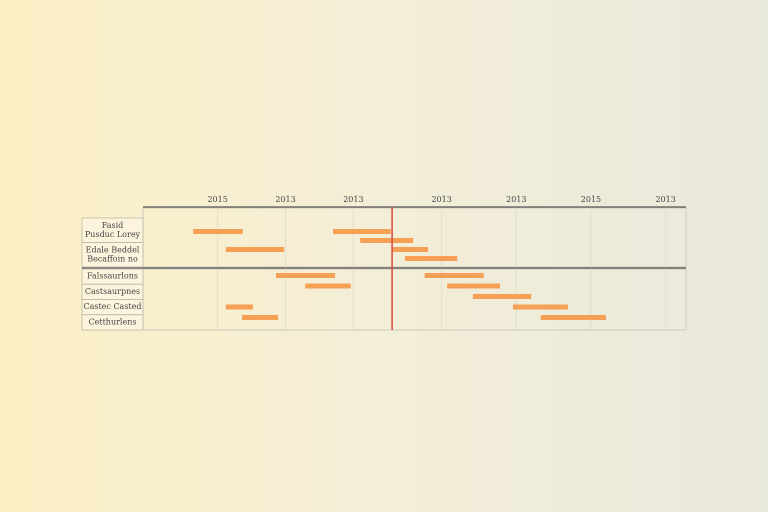 This screenshot has width=768, height=512. Describe the element at coordinates (112, 276) in the screenshot. I see `row-label: Falssaurlons` at that location.